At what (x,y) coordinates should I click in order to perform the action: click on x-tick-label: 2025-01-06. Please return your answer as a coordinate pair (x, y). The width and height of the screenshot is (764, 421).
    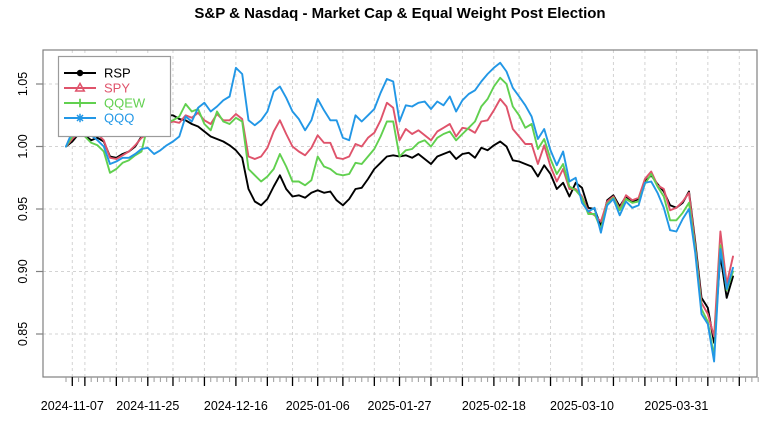
    Looking at the image, I should click on (318, 406).